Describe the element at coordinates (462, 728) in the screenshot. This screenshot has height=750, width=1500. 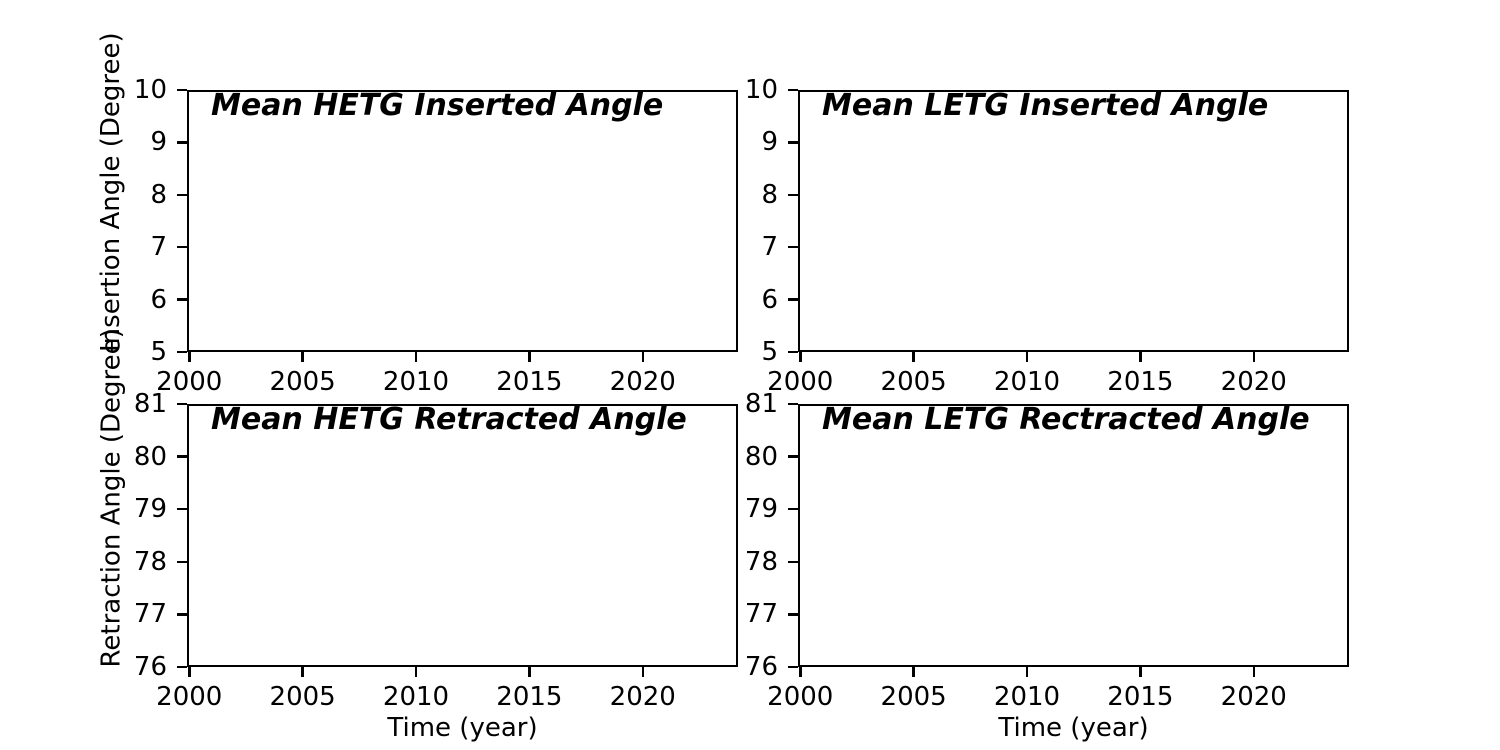
I see `x-axis-label-time-left: Time (year)` at that location.